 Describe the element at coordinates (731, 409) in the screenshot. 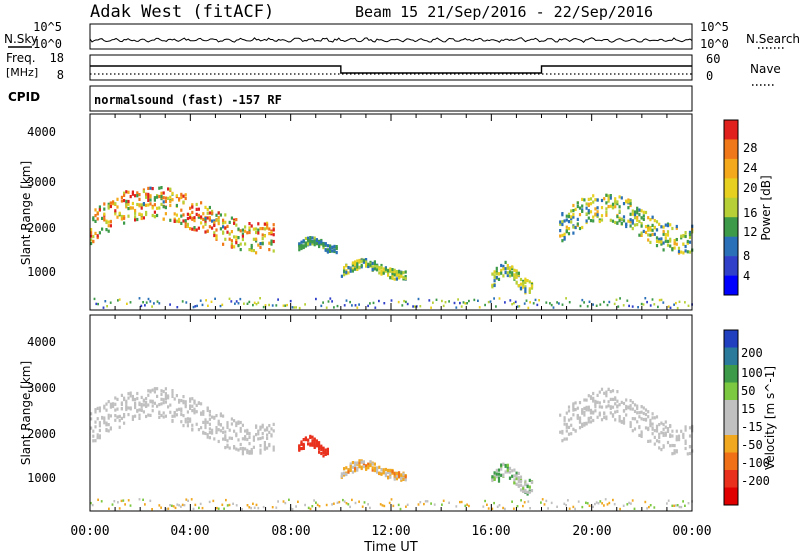

I see `colorbar-segment` at that location.